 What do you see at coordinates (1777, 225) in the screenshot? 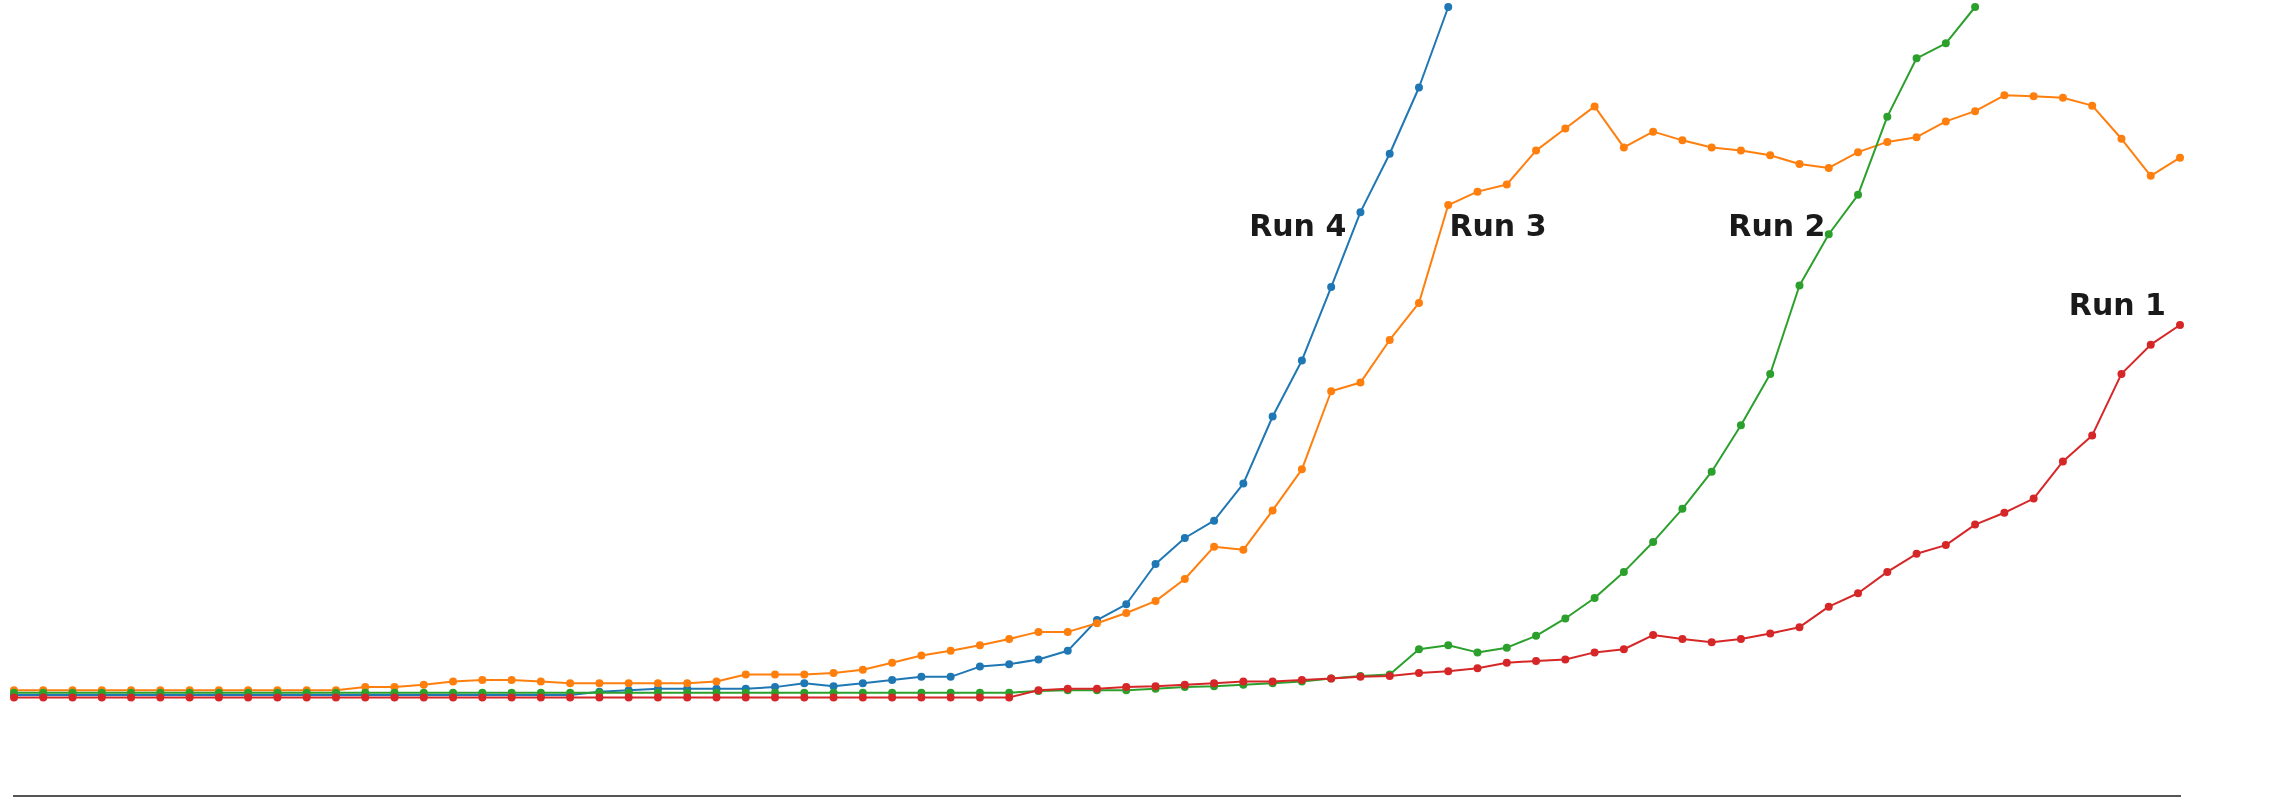
I see `series-label: Run 2` at bounding box center [1777, 225].